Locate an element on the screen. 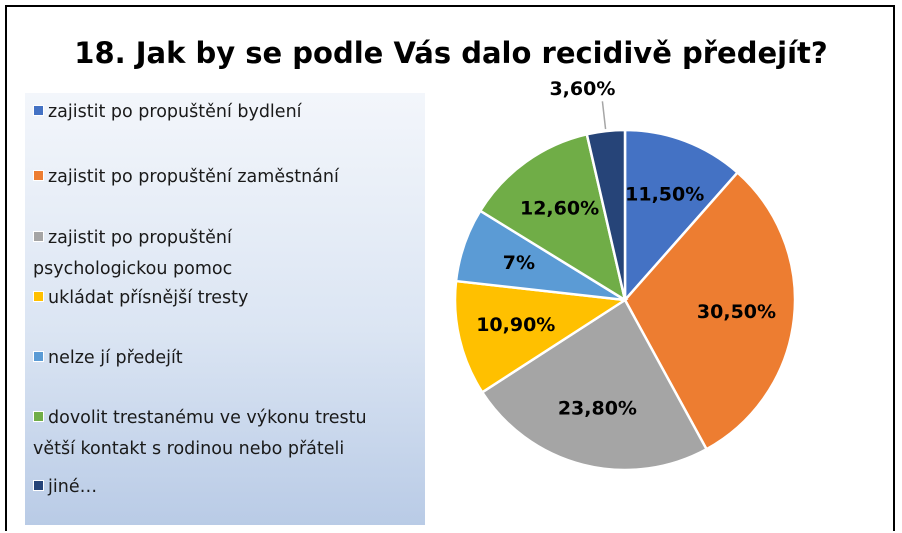  legend-label: zajistit po propuštění zaměstnání is located at coordinates (193, 177).